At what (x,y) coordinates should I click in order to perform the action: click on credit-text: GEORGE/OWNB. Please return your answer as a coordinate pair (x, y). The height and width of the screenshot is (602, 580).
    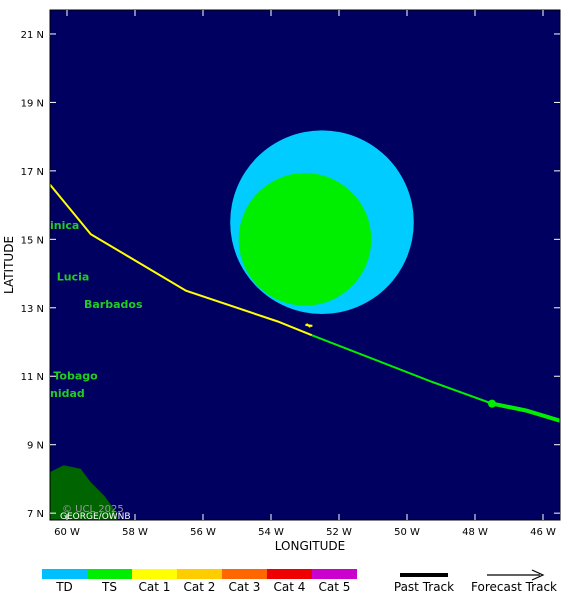
    Looking at the image, I should click on (95, 517).